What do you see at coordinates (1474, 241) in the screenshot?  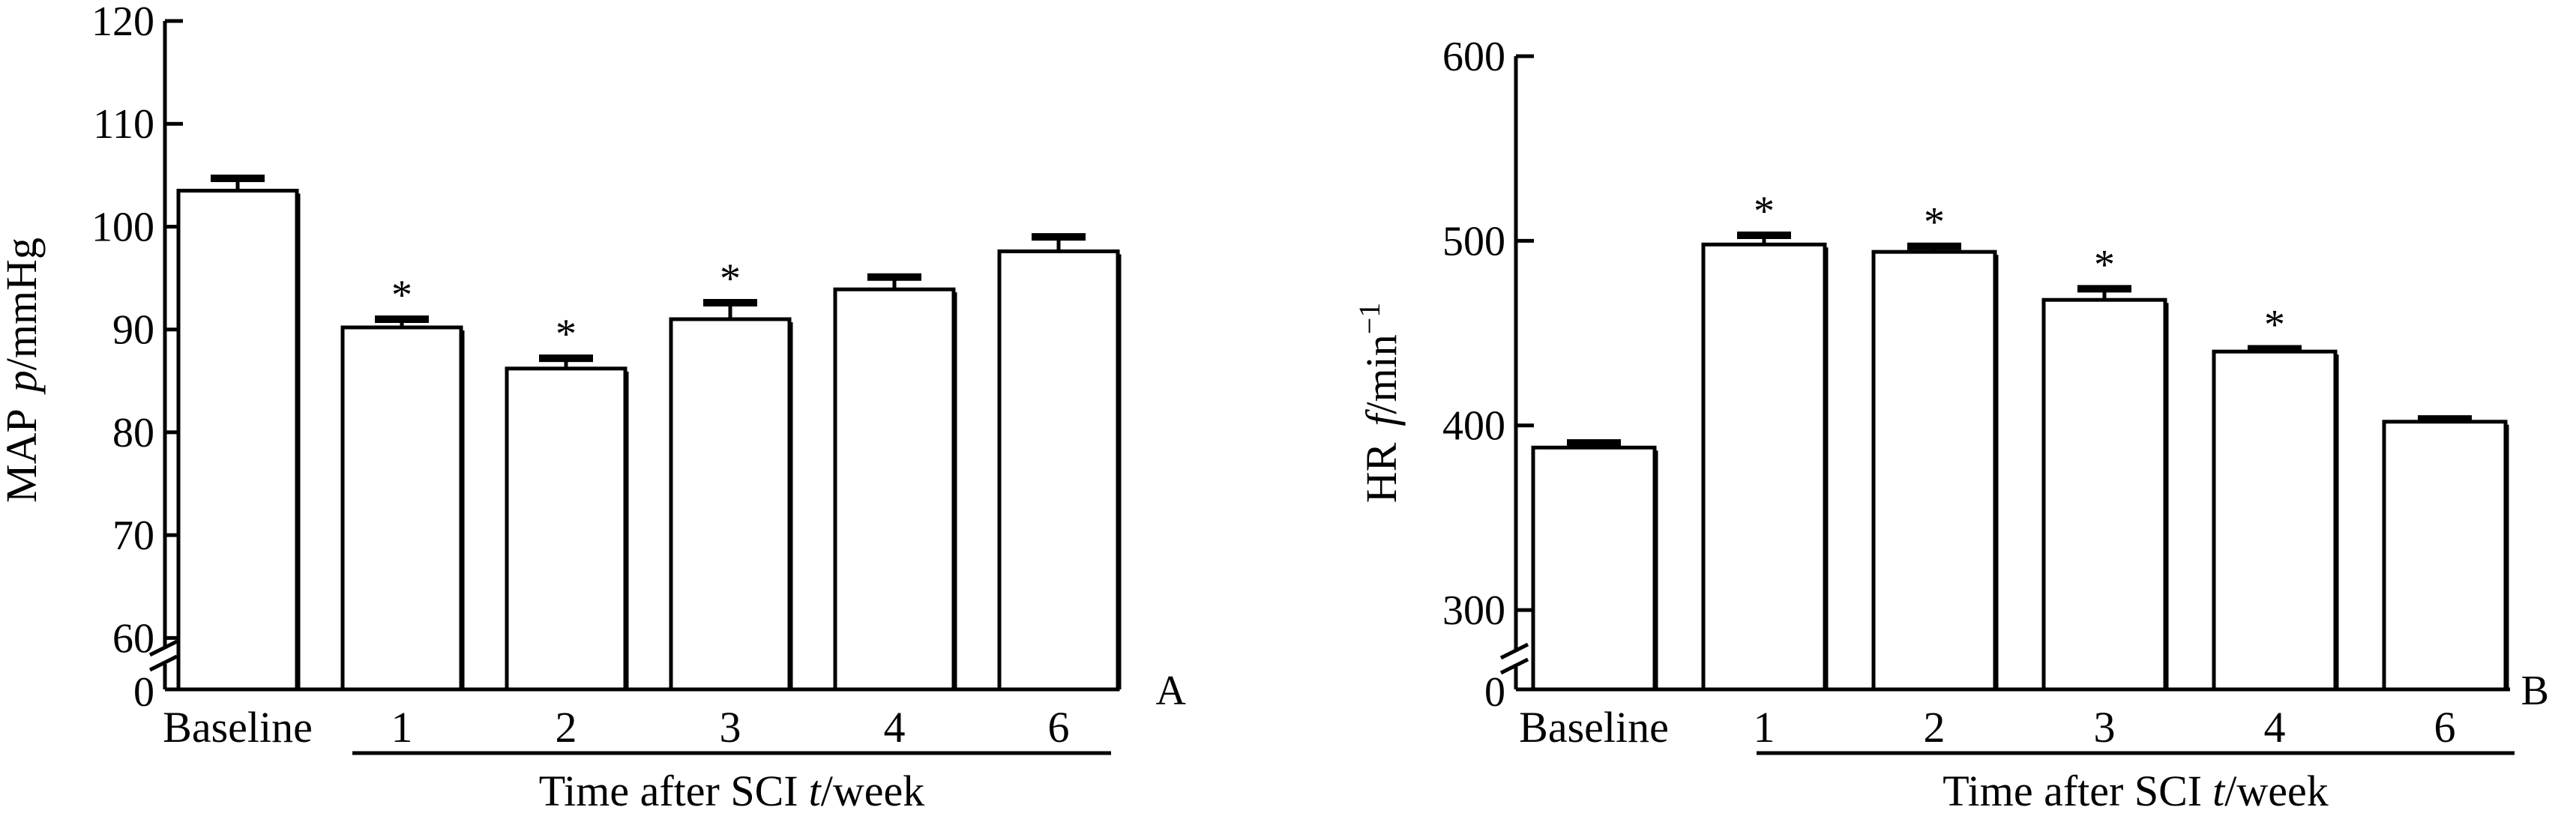 I see `y-tick-label: 500` at bounding box center [1474, 241].